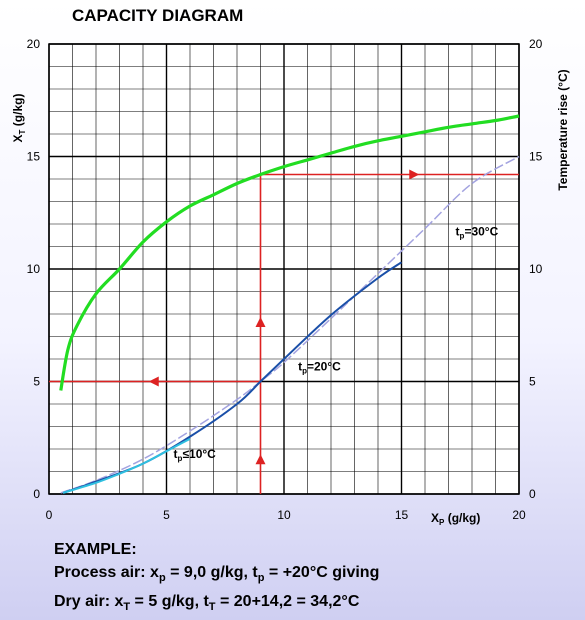  What do you see at coordinates (36, 494) in the screenshot?
I see `y-tick-label: 0` at bounding box center [36, 494].